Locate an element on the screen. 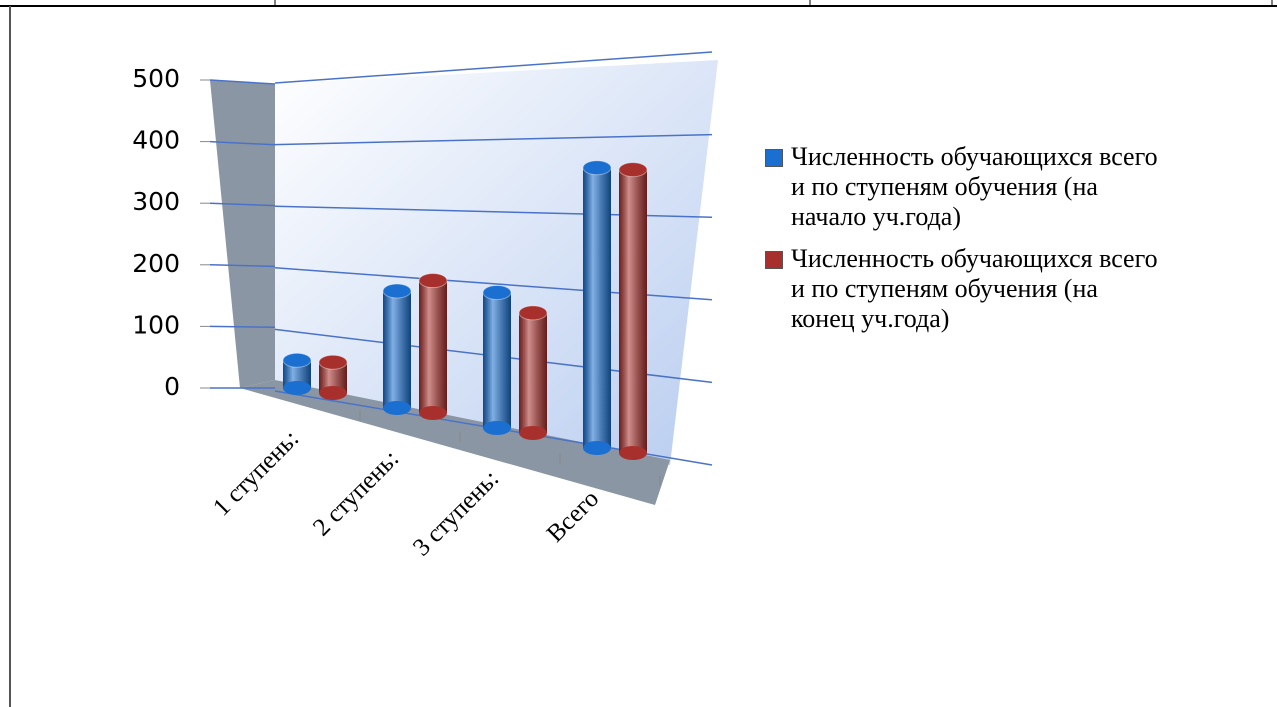 The width and height of the screenshot is (1277, 707). y-tick-label: 200 is located at coordinates (156, 263).